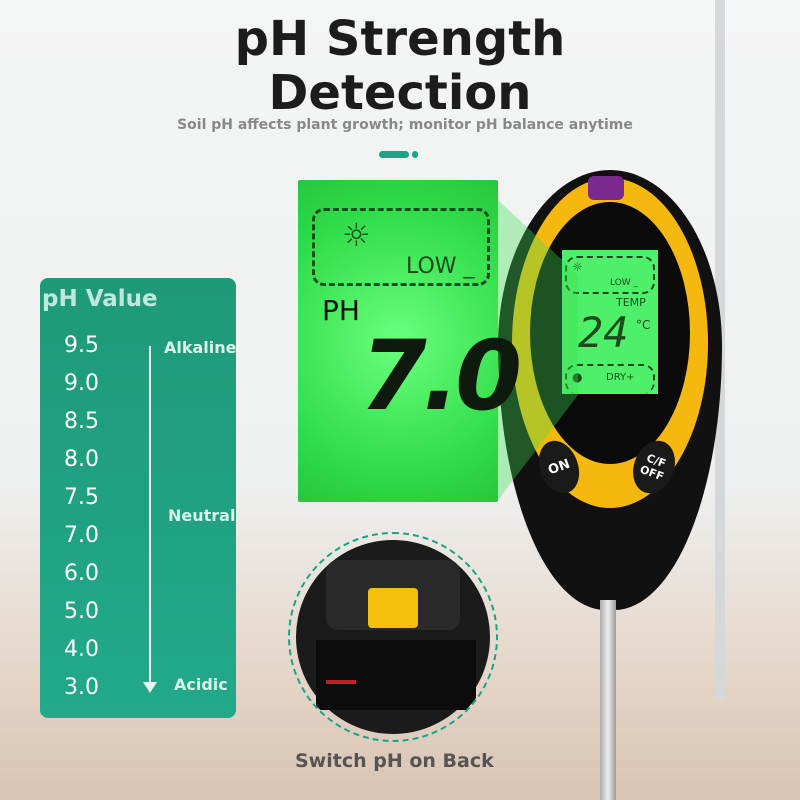 Image resolution: width=800 pixels, height=800 pixels. I want to click on ph-value: 3.0, so click(81, 687).